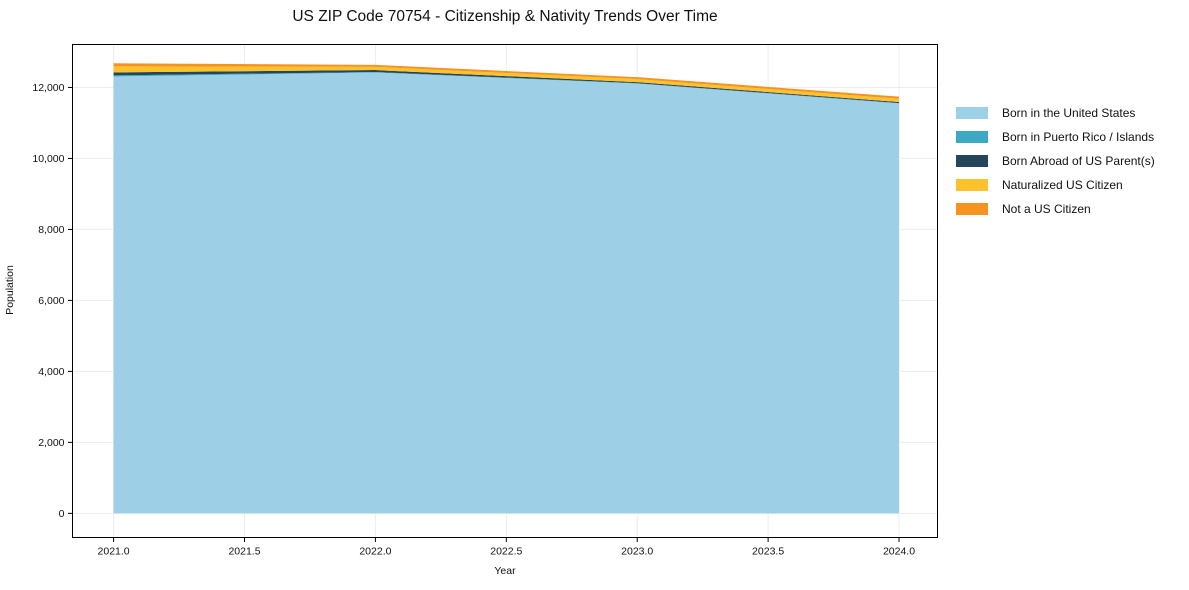  I want to click on x-tick-label: 2024.0, so click(899, 552).